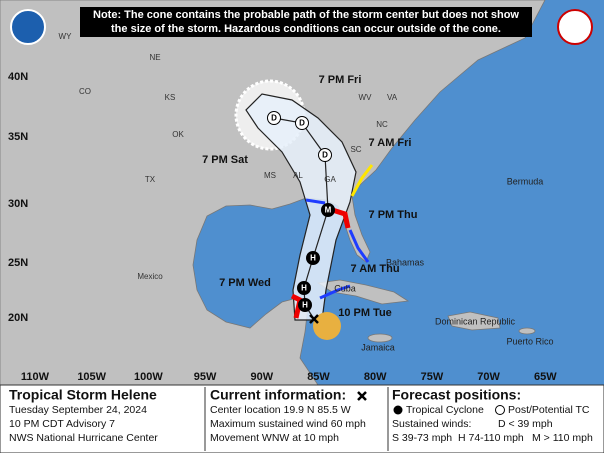  Describe the element at coordinates (340, 80) in the screenshot. I see `forecast-time: 7 PM Fri` at that location.